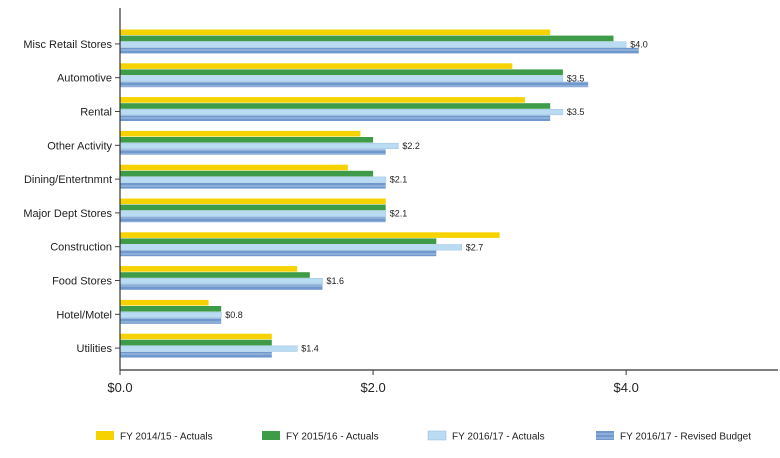 Image resolution: width=780 pixels, height=458 pixels. Describe the element at coordinates (84, 315) in the screenshot. I see `category-label-hotel-motel: Hotel/Motel` at that location.